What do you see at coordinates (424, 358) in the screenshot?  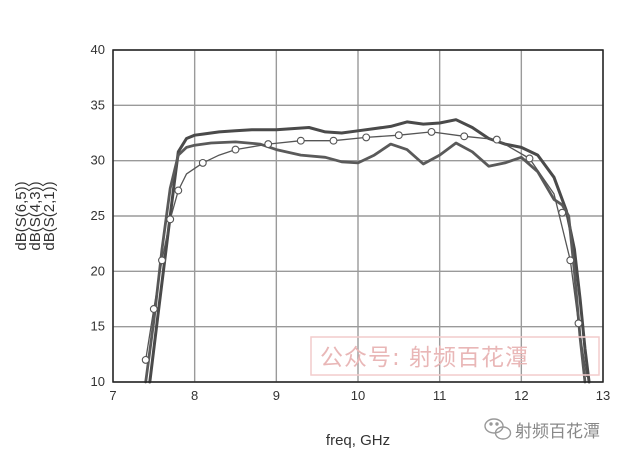 I see `watermark-text: 公众号: 射频百花潭` at bounding box center [424, 358].